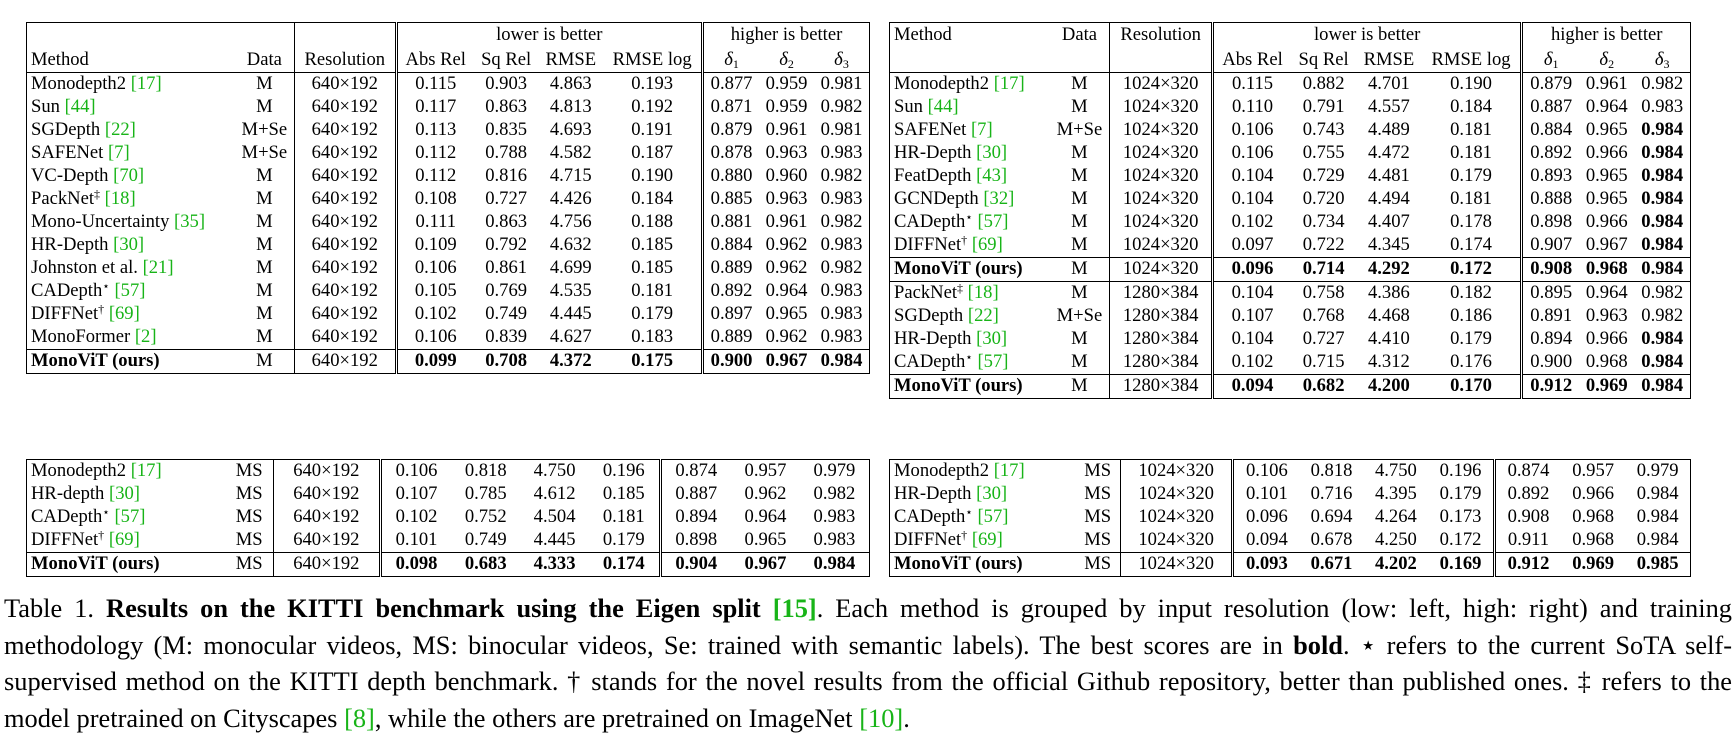 This screenshot has height=748, width=1736. I want to click on method-cell: DIFFNet† [69], so click(130, 314).